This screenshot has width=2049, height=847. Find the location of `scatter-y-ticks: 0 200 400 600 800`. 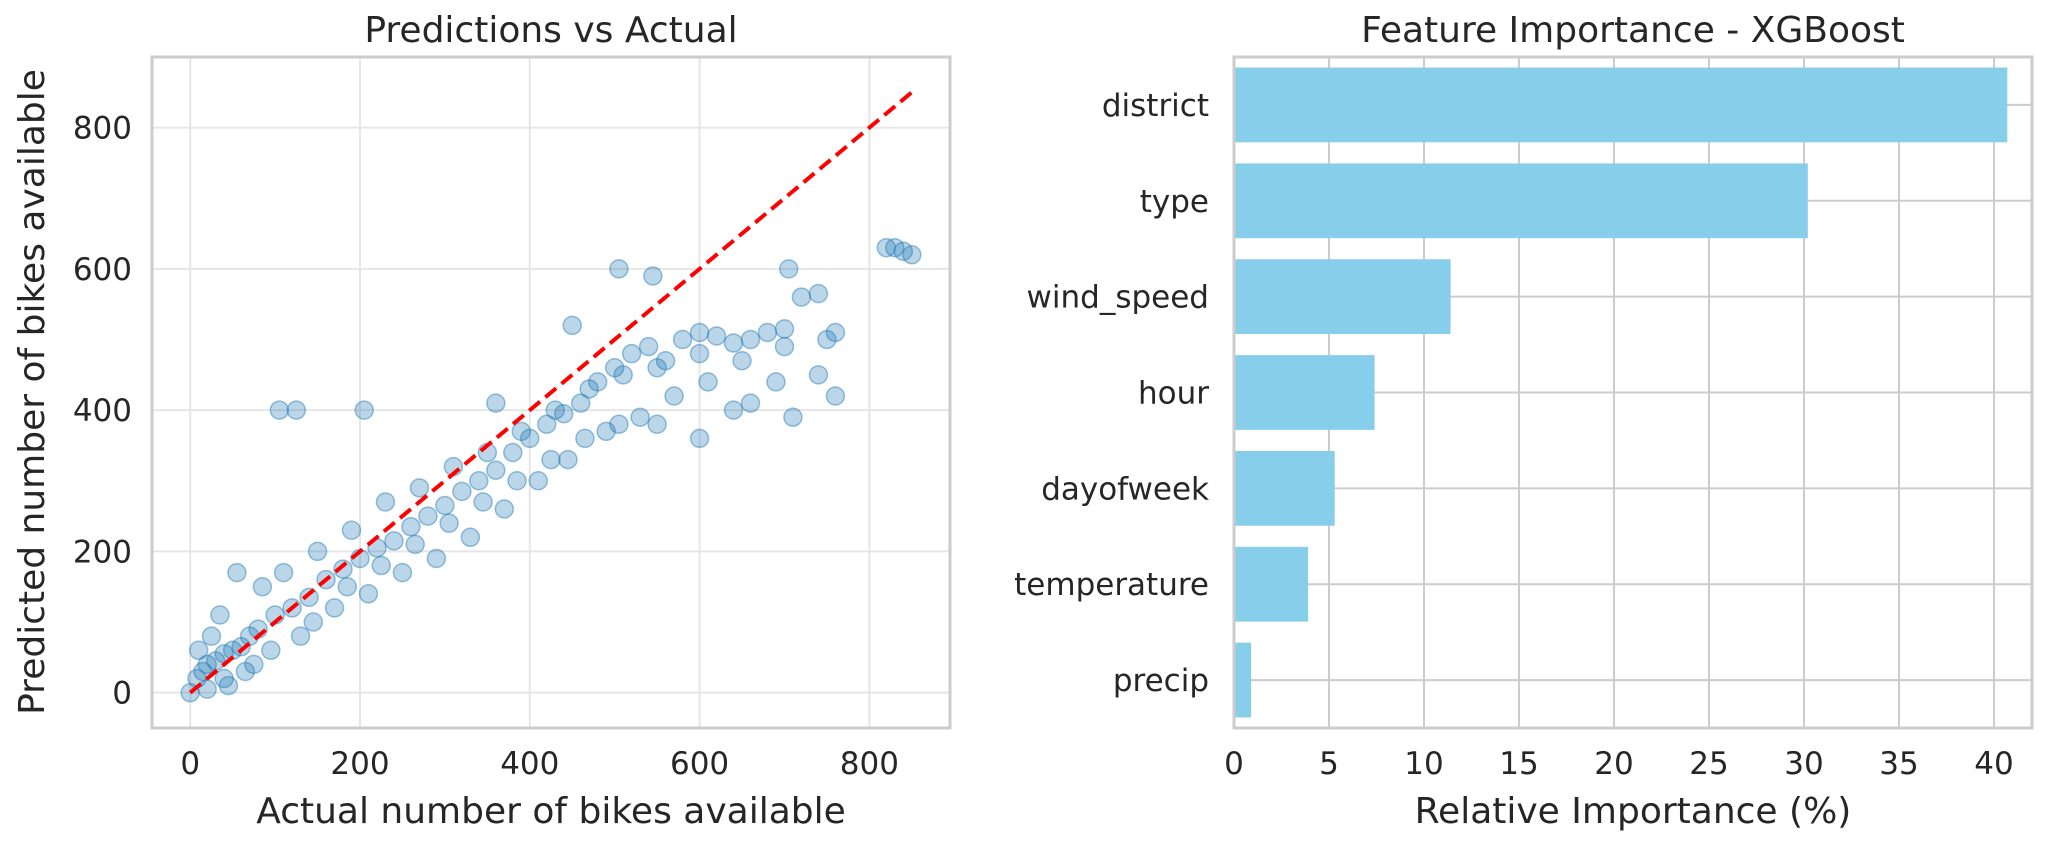

scatter-y-ticks: 0 200 400 600 800 is located at coordinates (102, 411).